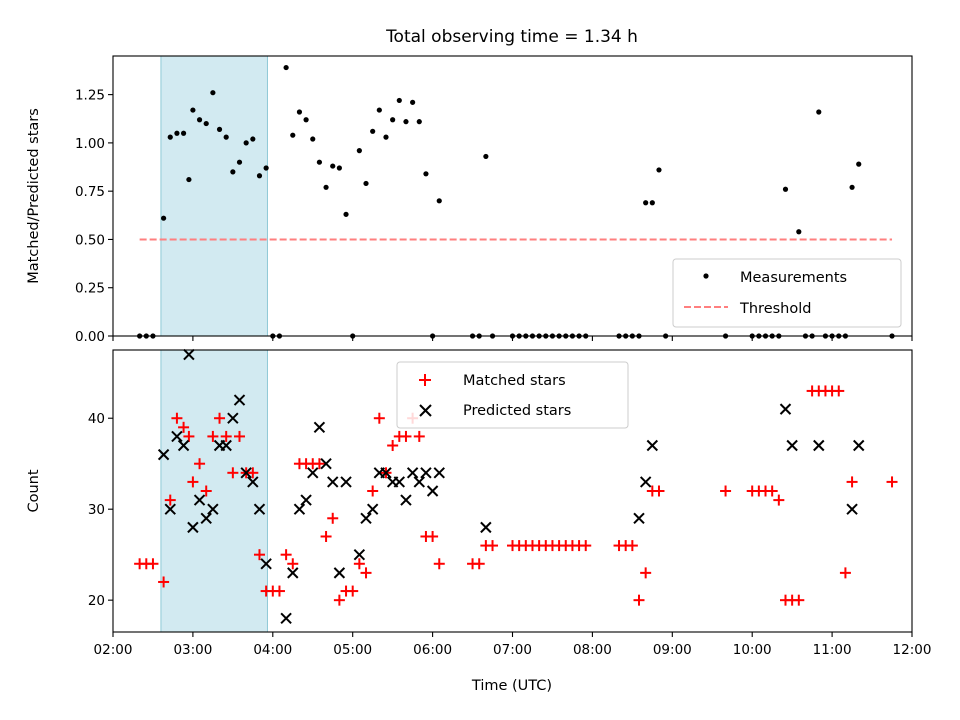  Describe the element at coordinates (214, 491) in the screenshot. I see `observing-span` at that location.